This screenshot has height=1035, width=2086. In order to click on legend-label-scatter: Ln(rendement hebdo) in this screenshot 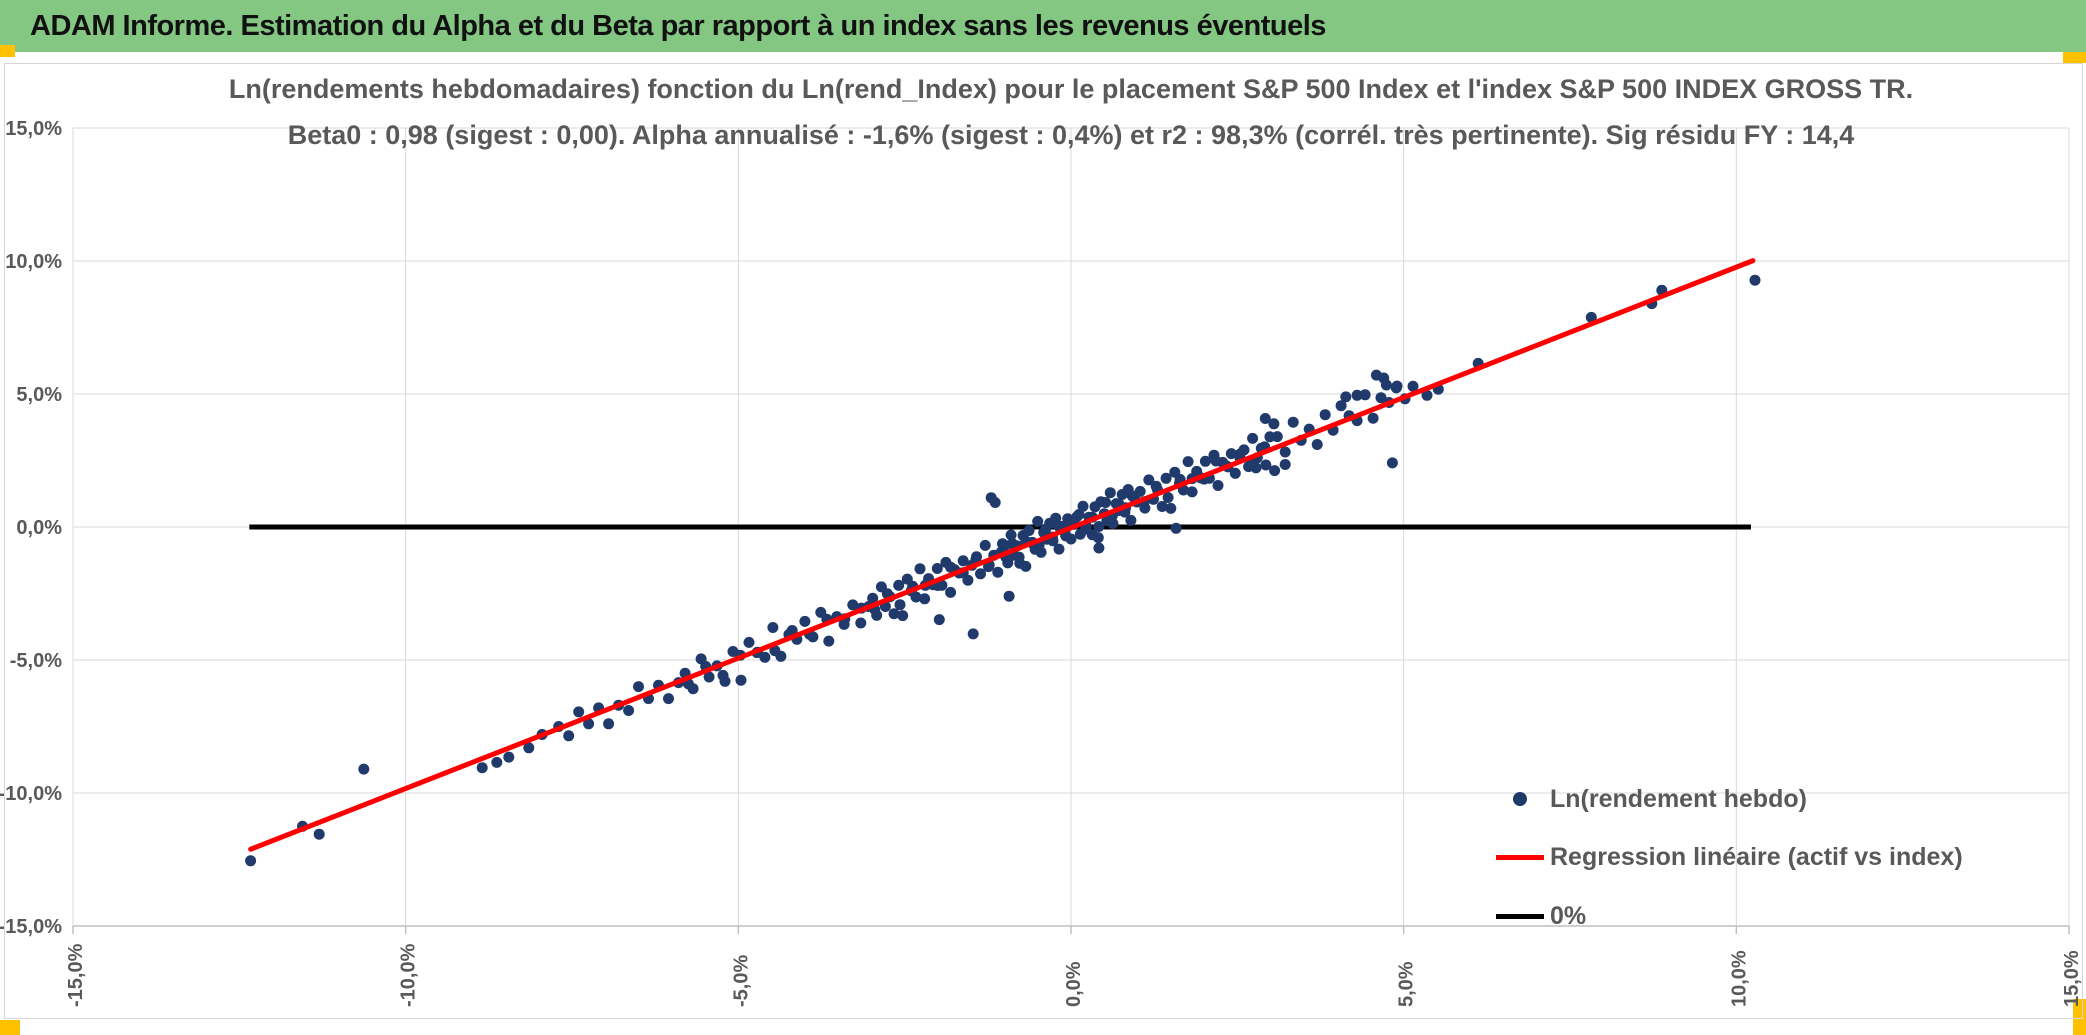, I will do `click(1678, 798)`.